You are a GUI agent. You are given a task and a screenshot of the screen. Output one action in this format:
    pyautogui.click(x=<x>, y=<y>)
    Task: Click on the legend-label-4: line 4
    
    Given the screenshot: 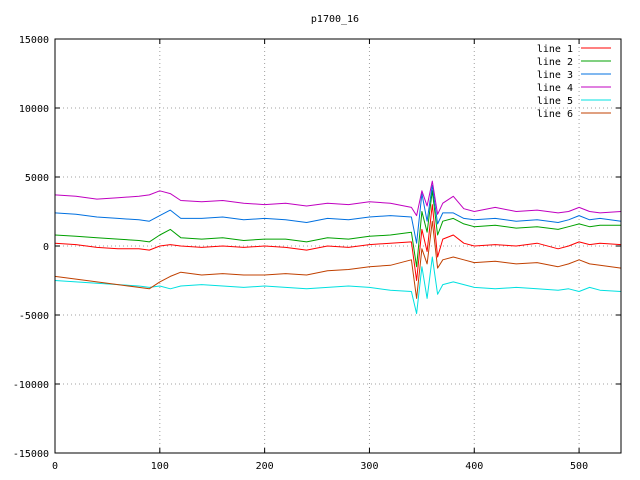 What is the action you would take?
    pyautogui.click(x=555, y=88)
    